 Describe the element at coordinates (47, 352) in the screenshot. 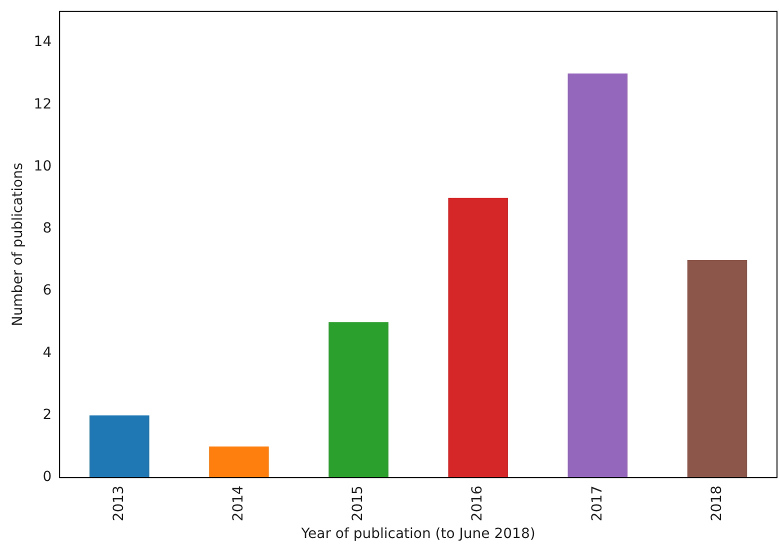

I see `y-tick-label: 4` at that location.